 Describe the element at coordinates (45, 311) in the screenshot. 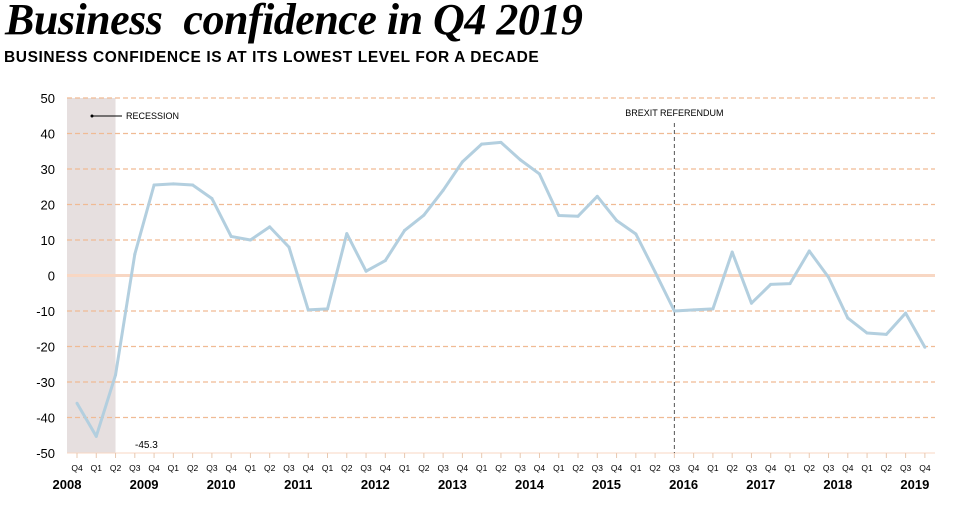

I see `y-tick-label: -10` at that location.